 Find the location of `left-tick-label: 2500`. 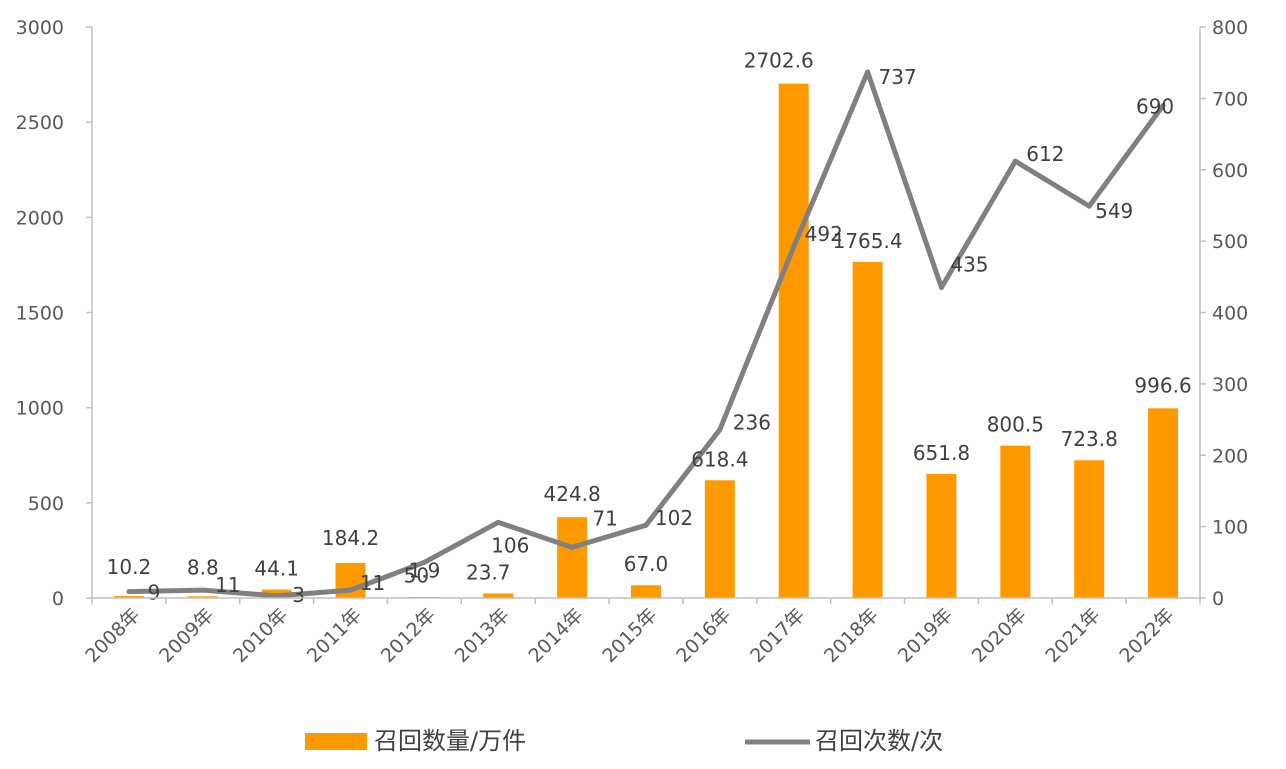

left-tick-label: 2500 is located at coordinates (40, 123).